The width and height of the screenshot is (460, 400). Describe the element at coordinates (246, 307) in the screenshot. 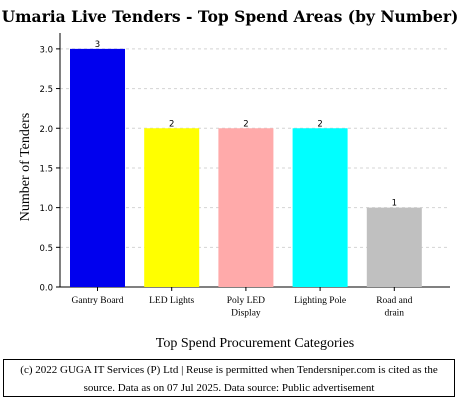

I see `x-tick-label: Poly LED Display` at that location.